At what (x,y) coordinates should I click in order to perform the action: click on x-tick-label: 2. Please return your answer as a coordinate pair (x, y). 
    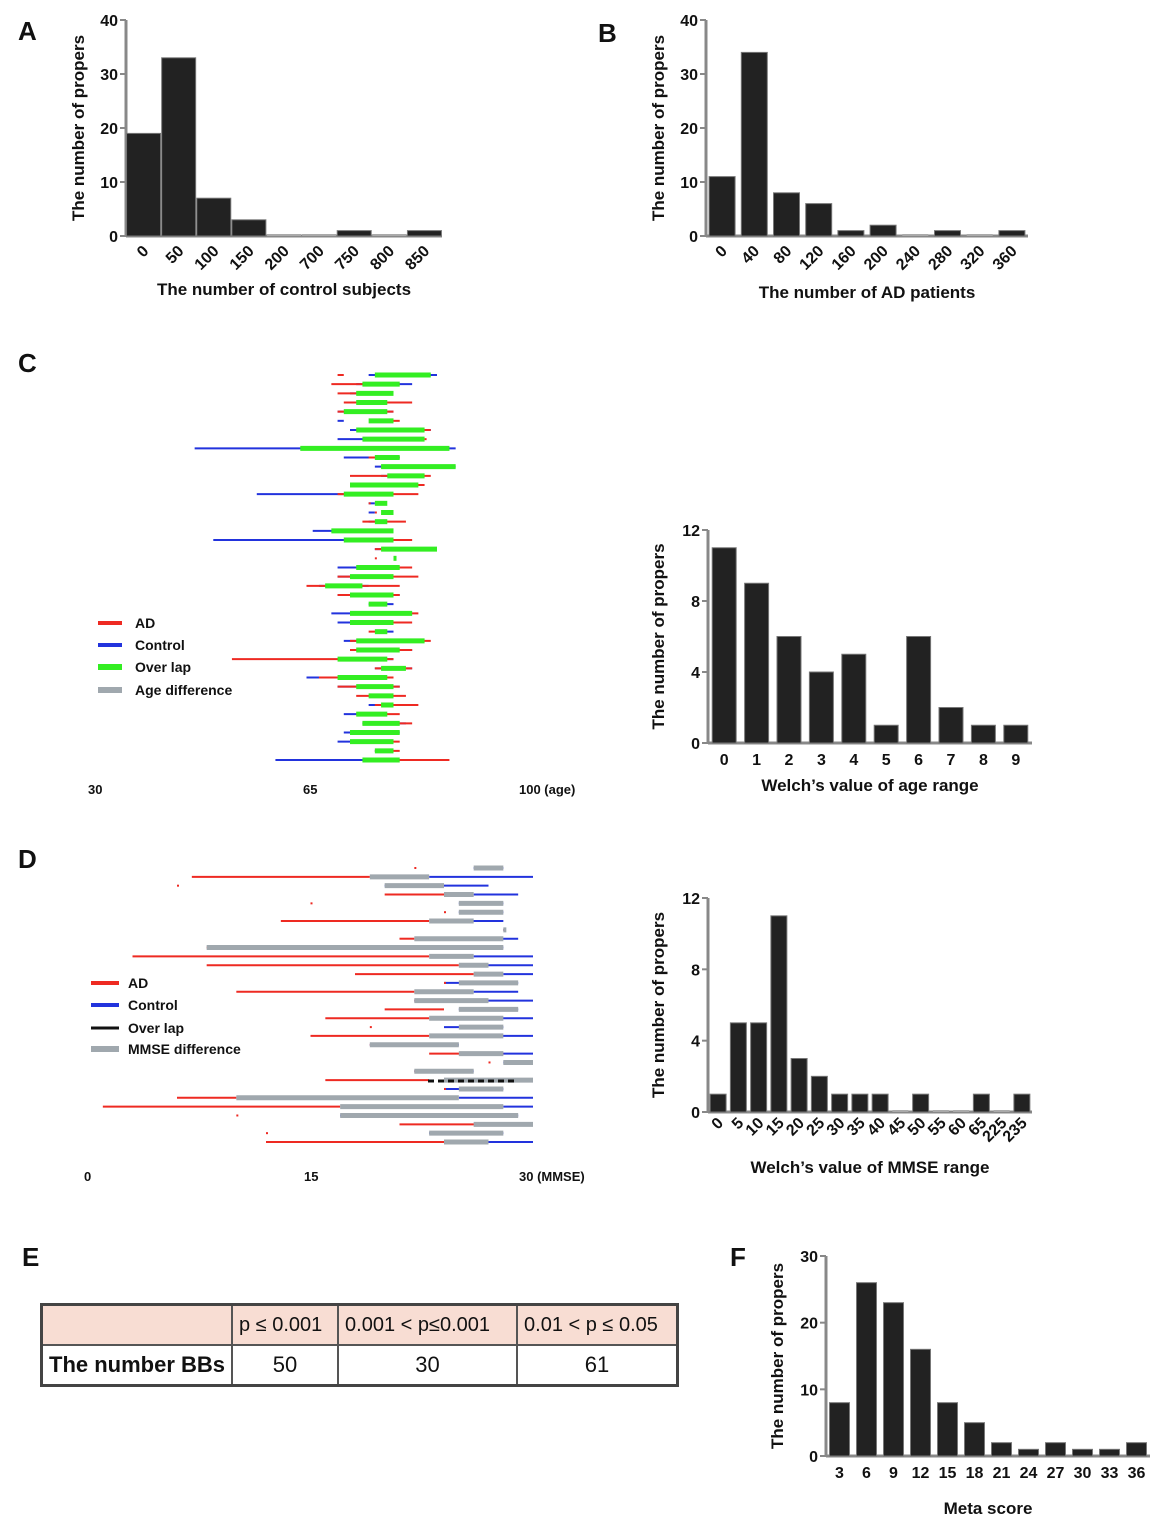
    Looking at the image, I should click on (789, 760).